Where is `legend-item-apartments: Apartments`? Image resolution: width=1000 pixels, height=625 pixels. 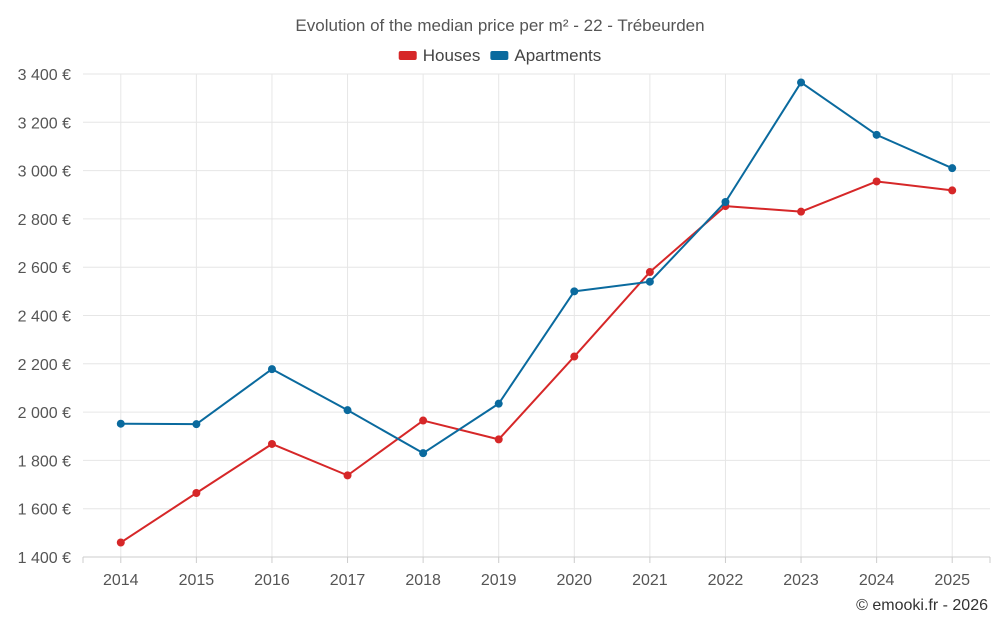
legend-item-apartments: Apartments is located at coordinates (545, 55).